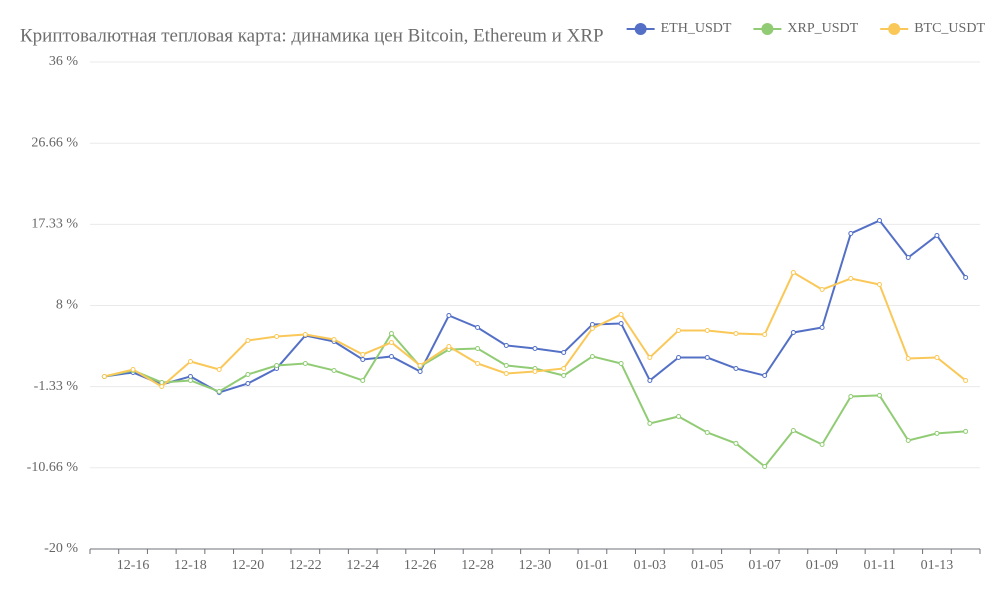 This screenshot has width=1000, height=600. What do you see at coordinates (696, 28) in the screenshot?
I see `legend-label: ETH_USDT` at bounding box center [696, 28].